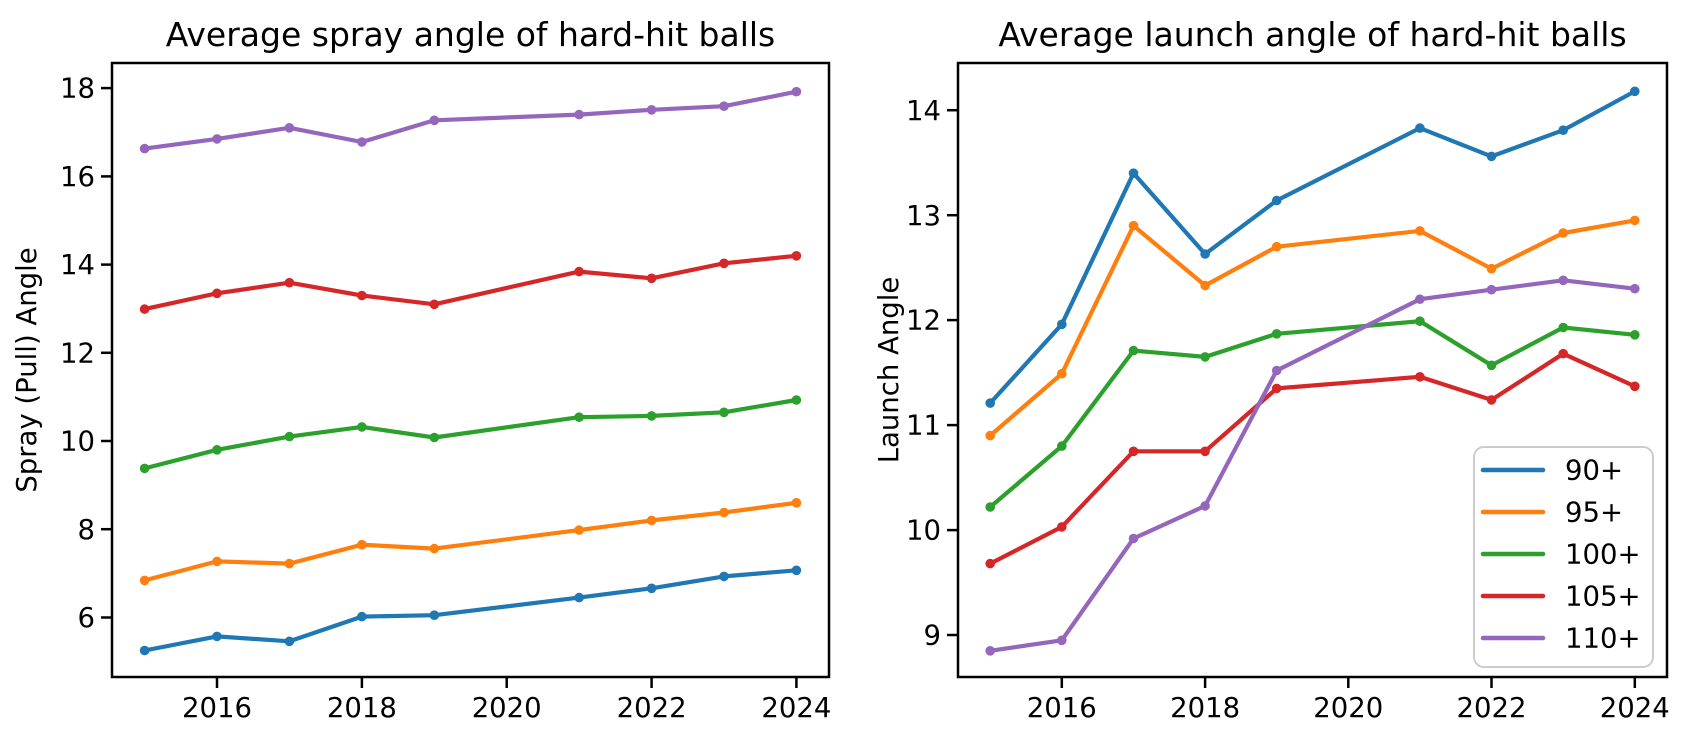 Image resolution: width=1687 pixels, height=746 pixels. Describe the element at coordinates (144, 650) in the screenshot. I see `series-90+-marker-2015` at that location.